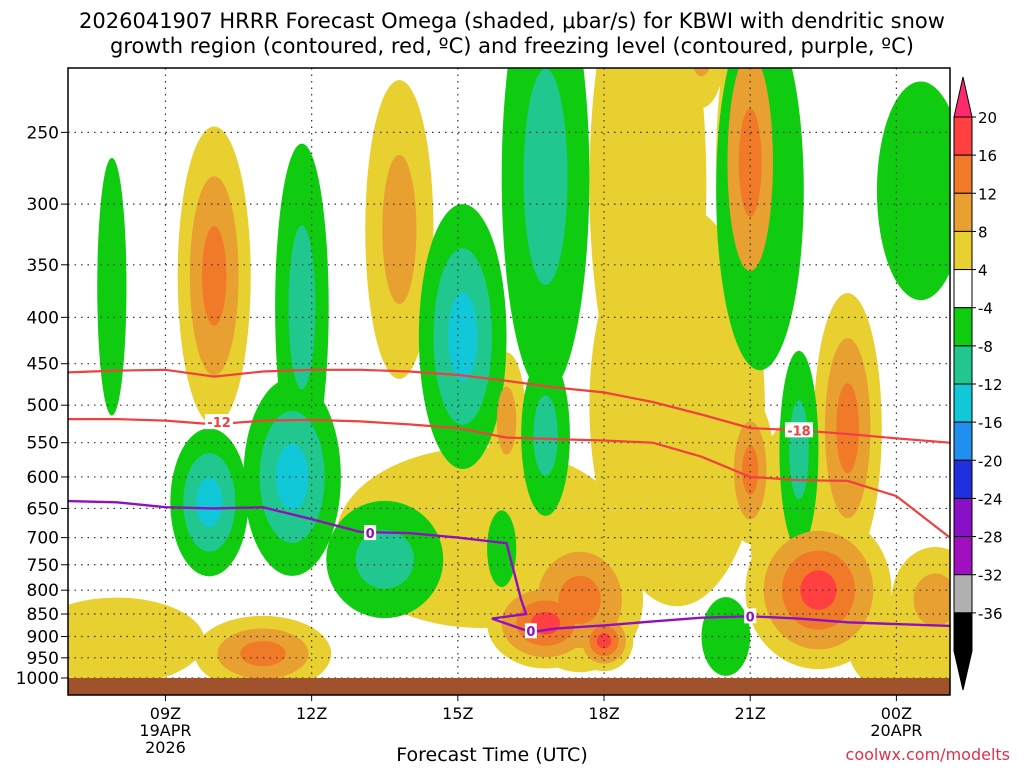 The height and width of the screenshot is (768, 1024). What do you see at coordinates (492, 755) in the screenshot?
I see `x-axis-label: Forecast Time (UTC)` at bounding box center [492, 755].